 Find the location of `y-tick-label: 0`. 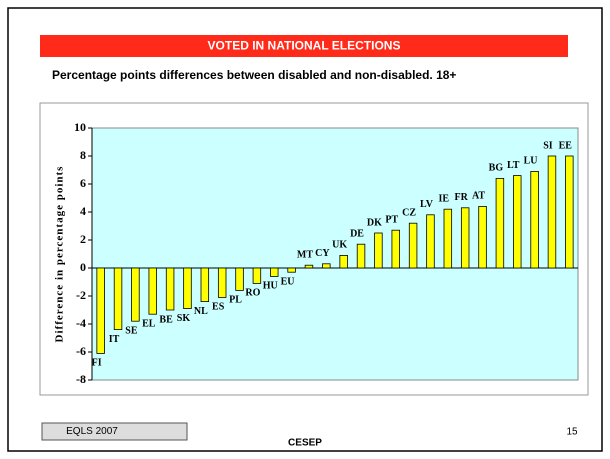

y-tick-label: 0 is located at coordinates (83, 267).